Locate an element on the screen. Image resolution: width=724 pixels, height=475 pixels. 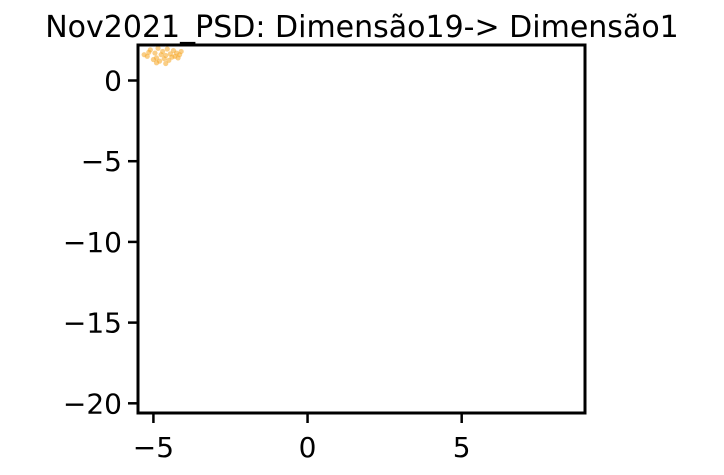
x-tick-label: 5 is located at coordinates (462, 447).